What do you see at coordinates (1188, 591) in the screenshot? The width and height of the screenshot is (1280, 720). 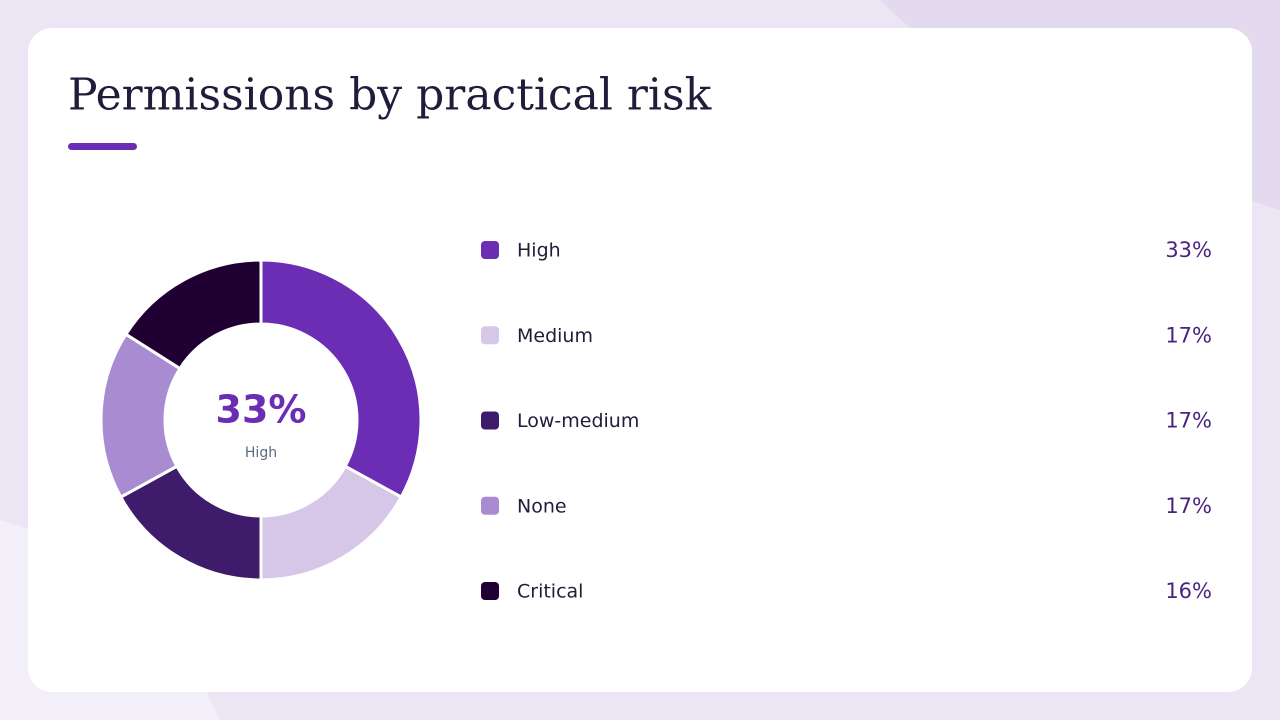 I see `legend-value: 16%` at bounding box center [1188, 591].